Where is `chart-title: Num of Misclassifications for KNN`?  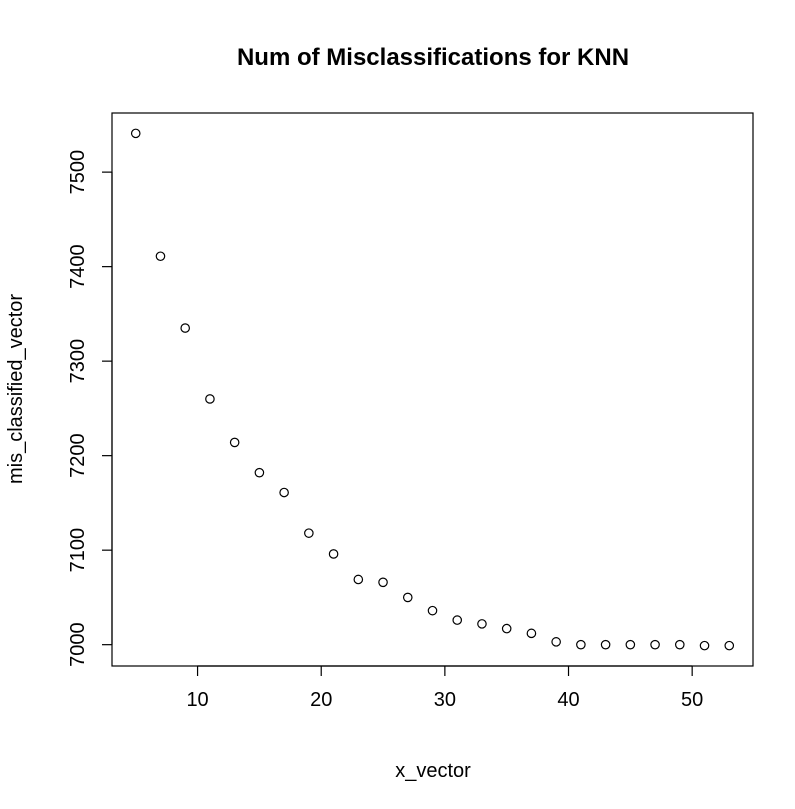
chart-title: Num of Misclassifications for KNN is located at coordinates (433, 57).